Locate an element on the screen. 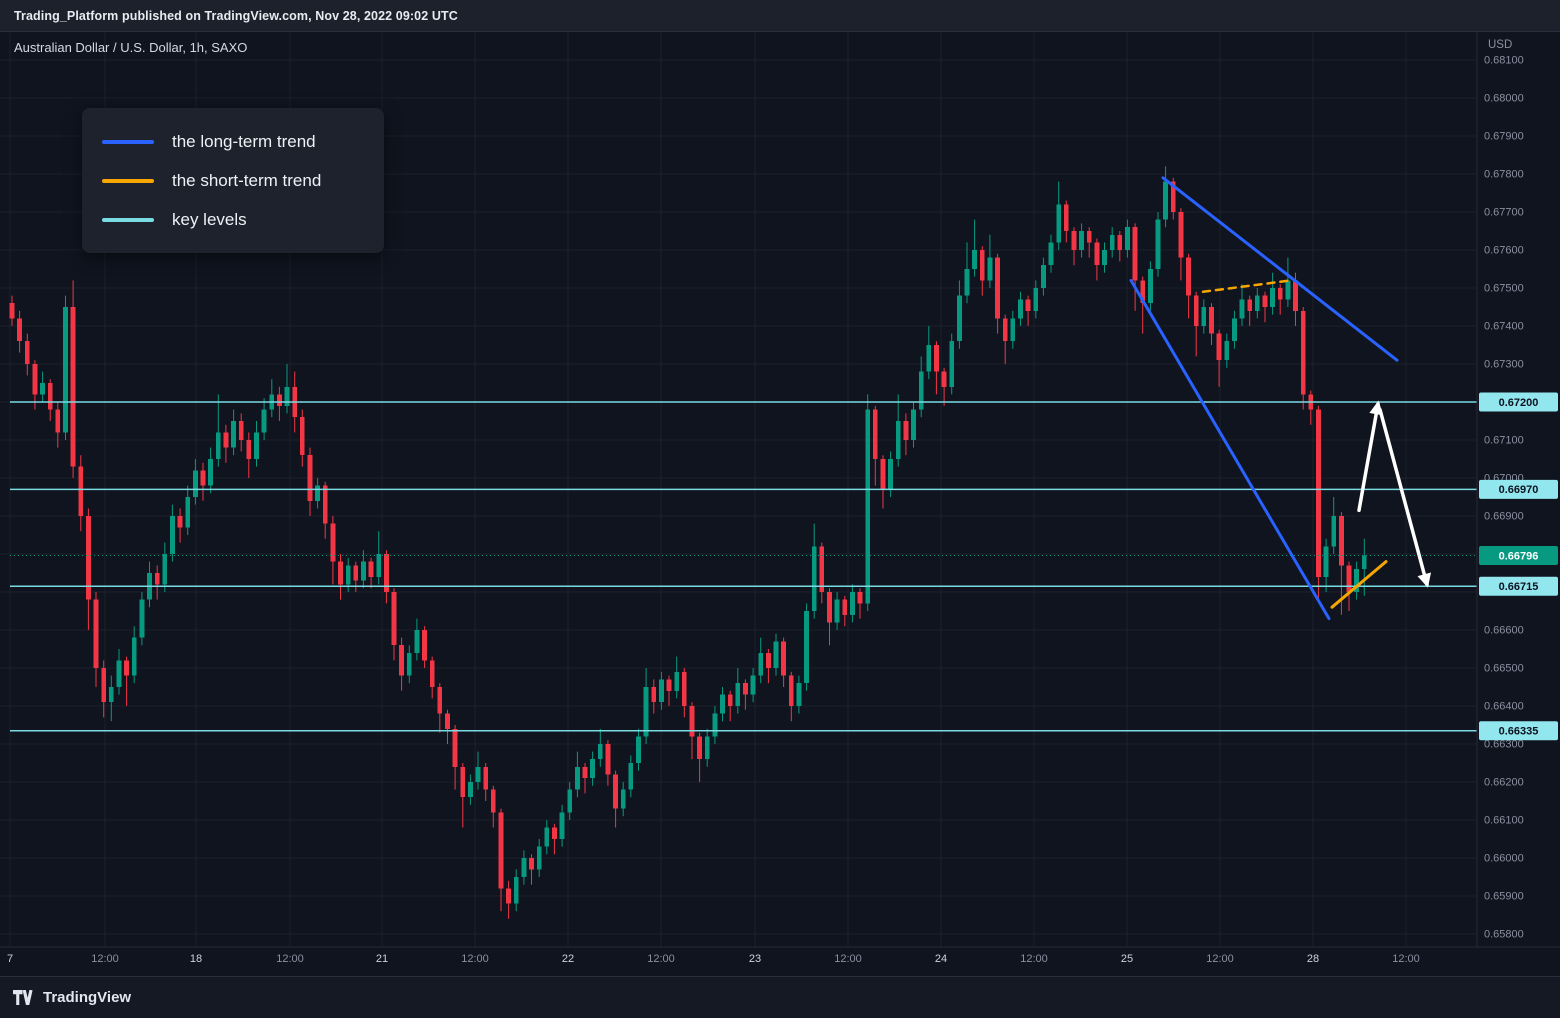  svg-text: 0.66970 is located at coordinates (1519, 490).